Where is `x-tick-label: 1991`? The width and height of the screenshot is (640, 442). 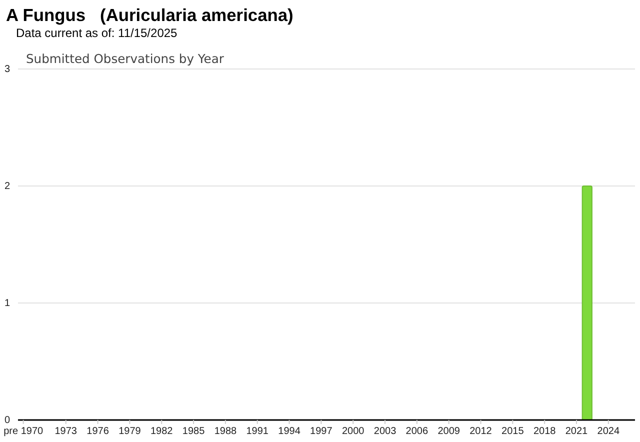
x-tick-label: 1991 is located at coordinates (257, 432).